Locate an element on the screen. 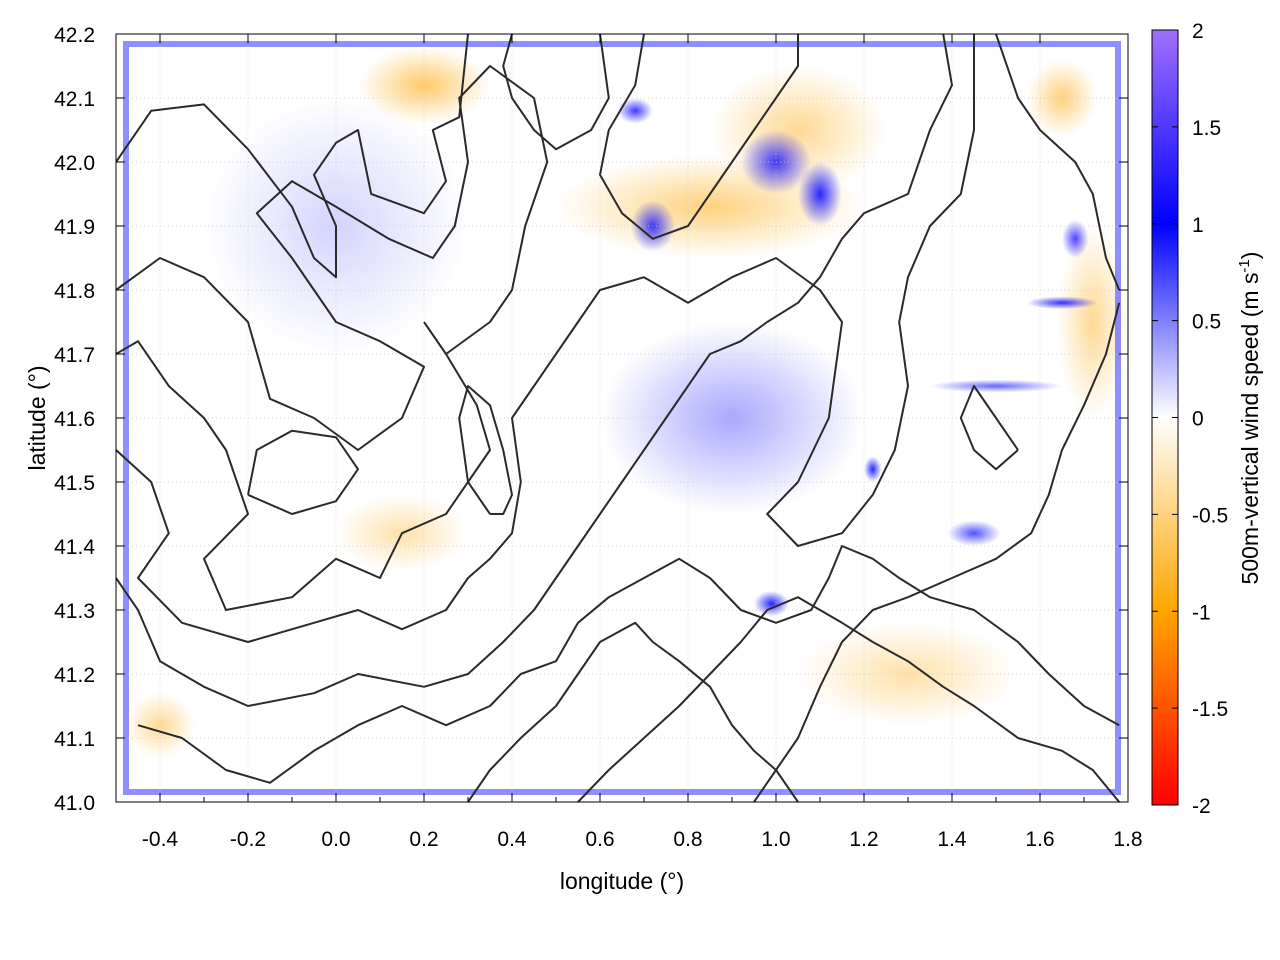  colorbar-title: 500m-vertical wind speed (m s-1) is located at coordinates (1249, 418).